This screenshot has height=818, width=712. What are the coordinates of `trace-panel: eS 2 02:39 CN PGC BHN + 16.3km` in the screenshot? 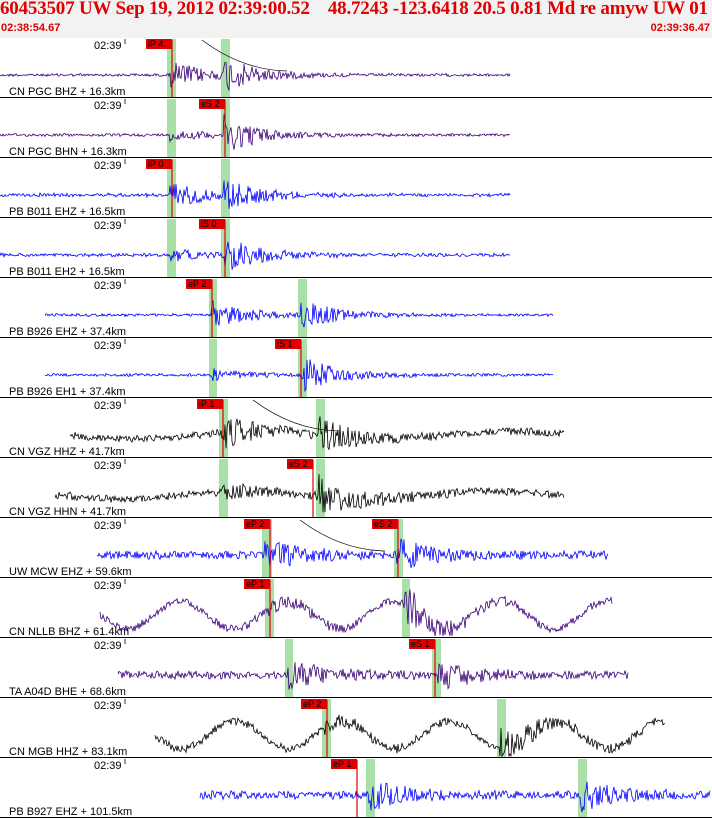 It's located at (356, 128).